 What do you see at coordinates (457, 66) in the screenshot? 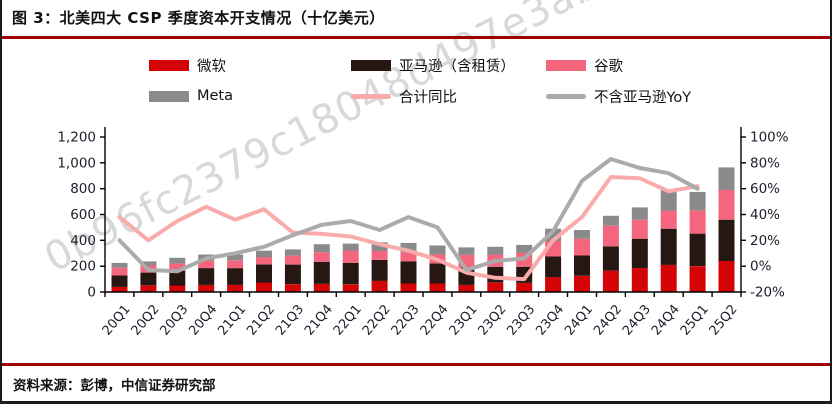
I see `legend-label: 亚马逊（含租赁）` at bounding box center [457, 66].